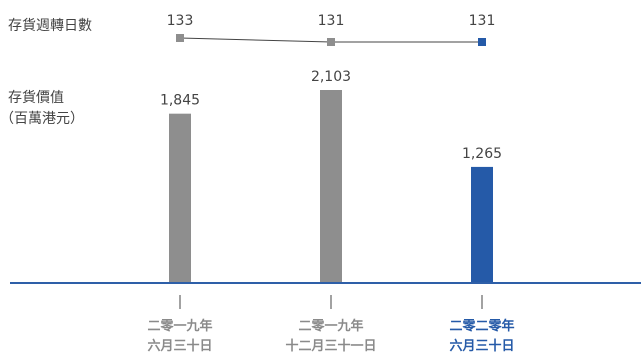 The image size is (641, 354). What do you see at coordinates (331, 29) in the screenshot?
I see `turnover-line-series: 133 131 131` at bounding box center [331, 29].